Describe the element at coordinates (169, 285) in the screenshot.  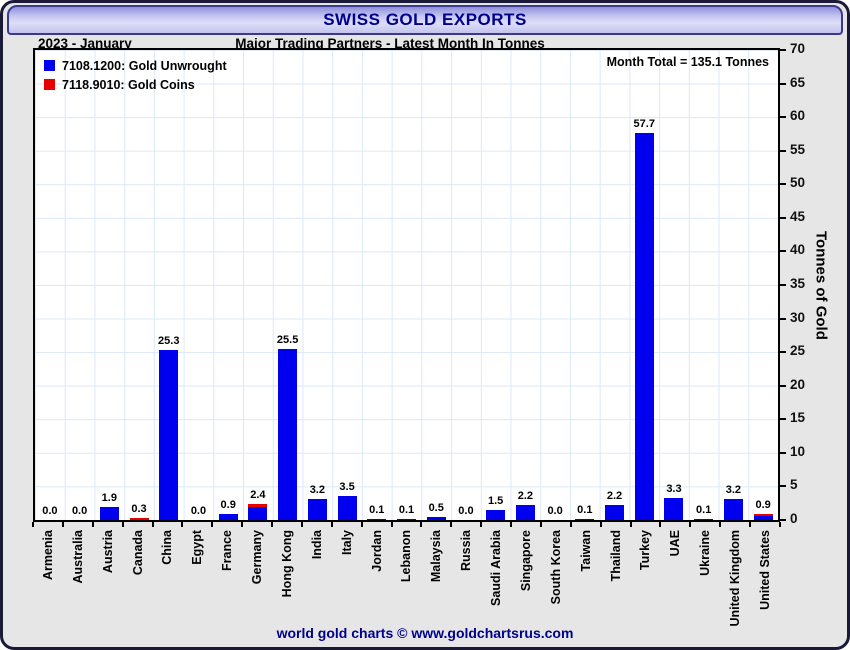
I see `bar-slot-china: 25.3` at that location.